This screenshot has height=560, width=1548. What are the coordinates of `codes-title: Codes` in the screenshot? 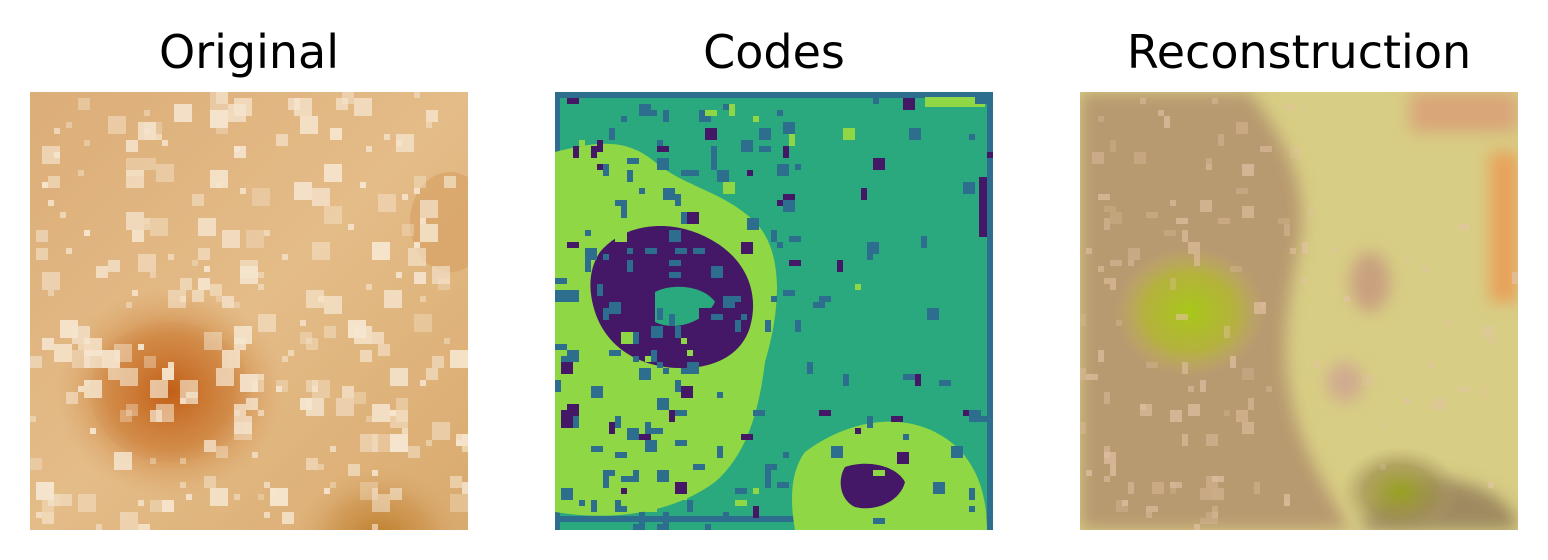 It's located at (774, 52).